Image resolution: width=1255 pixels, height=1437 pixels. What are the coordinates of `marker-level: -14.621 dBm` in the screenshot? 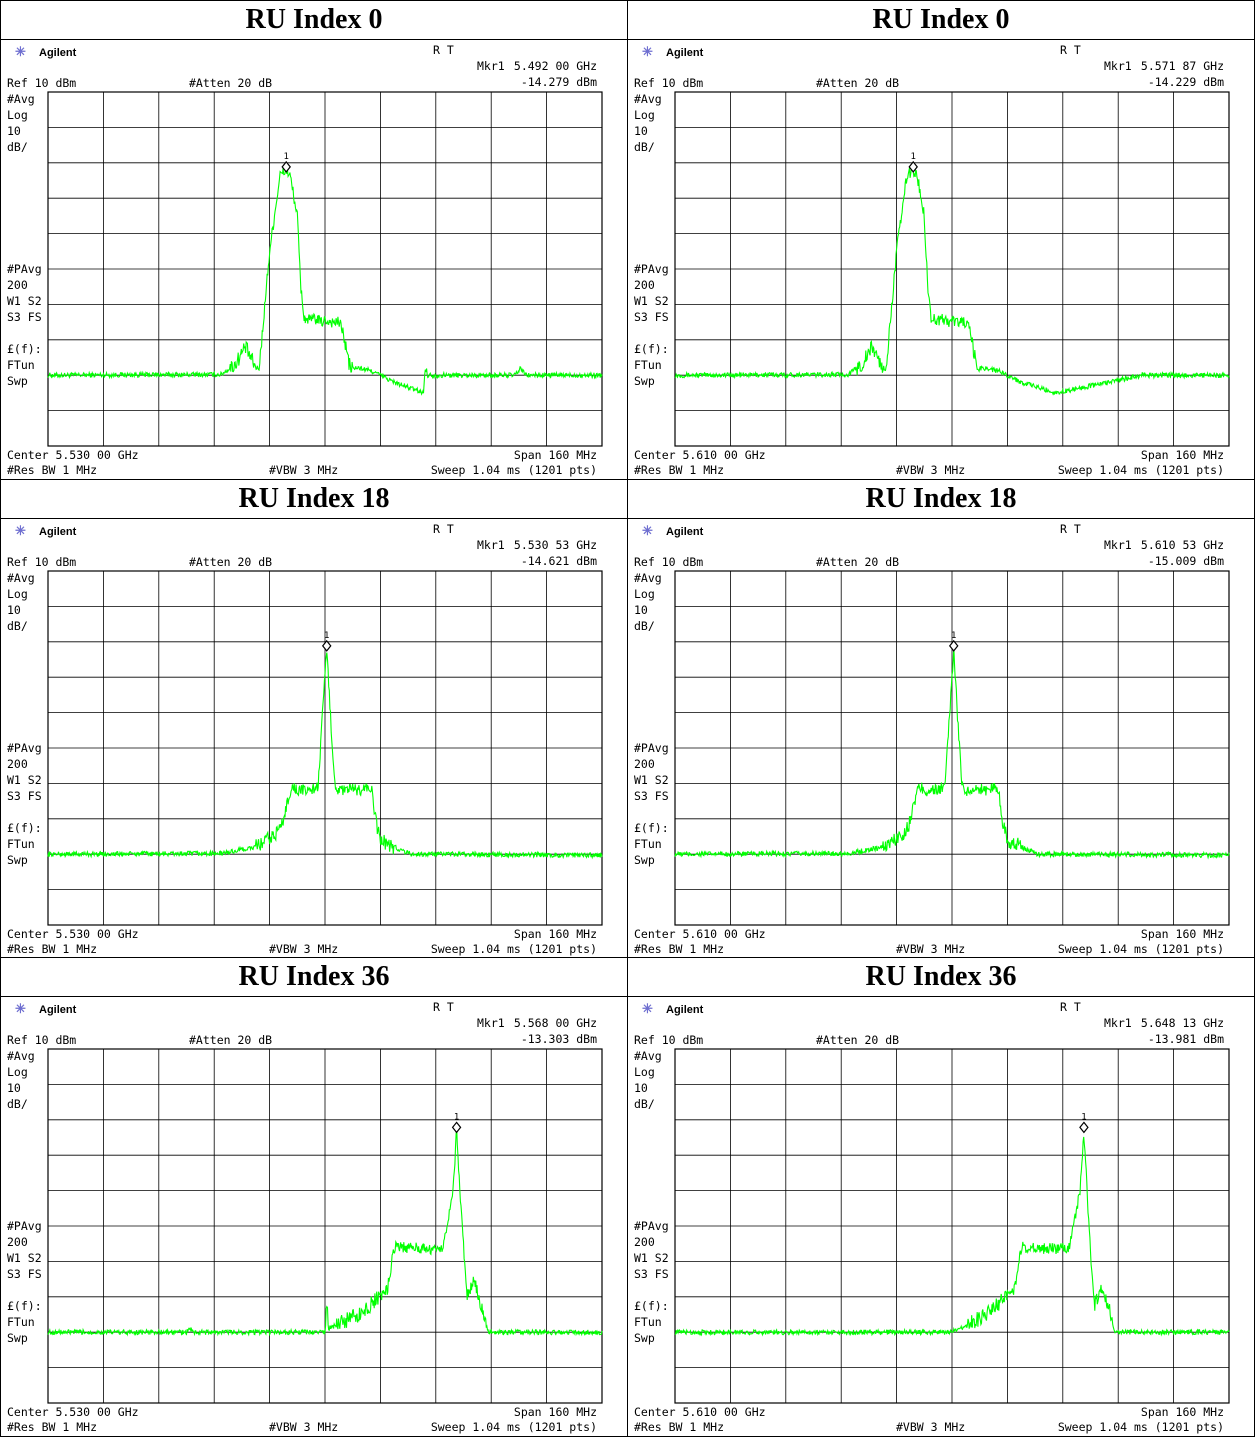 It's located at (559, 561).